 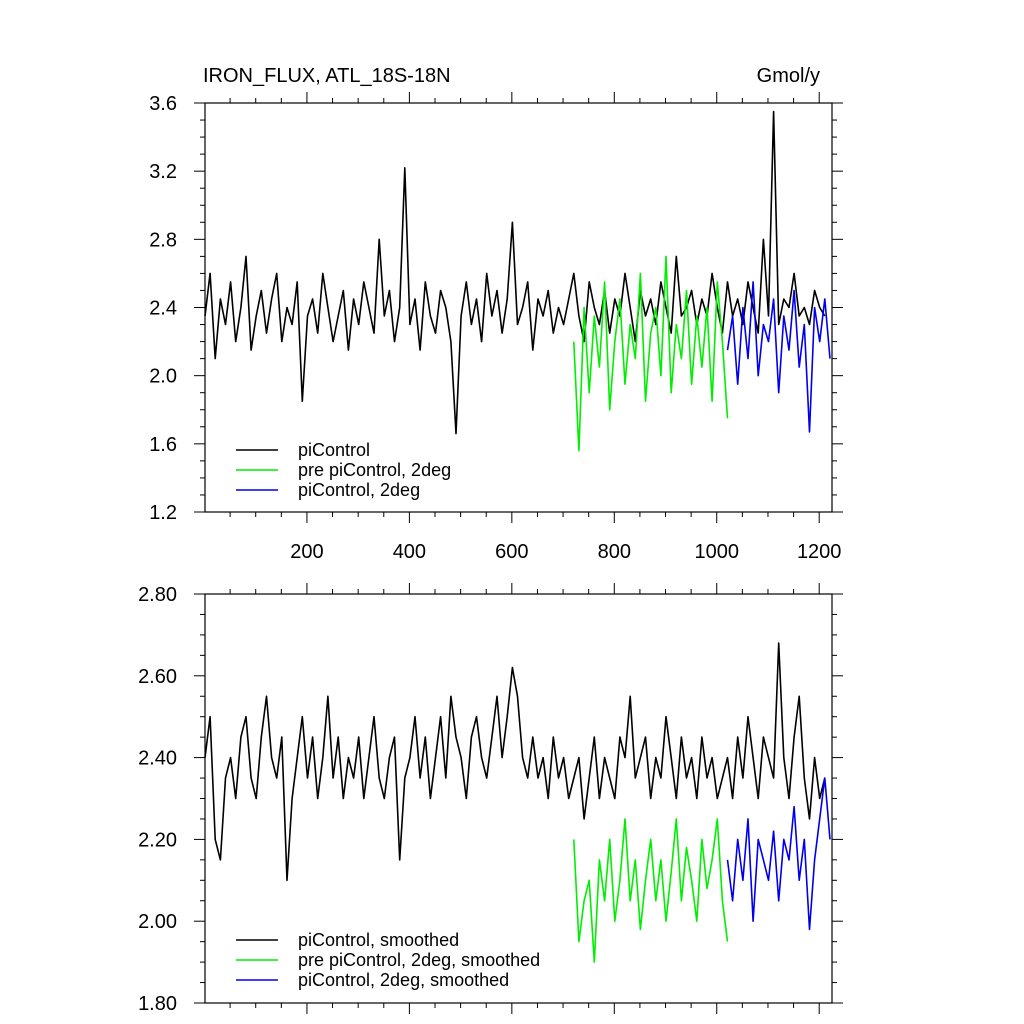 What do you see at coordinates (157, 595) in the screenshot?
I see `y-tick-label: 2.80` at bounding box center [157, 595].